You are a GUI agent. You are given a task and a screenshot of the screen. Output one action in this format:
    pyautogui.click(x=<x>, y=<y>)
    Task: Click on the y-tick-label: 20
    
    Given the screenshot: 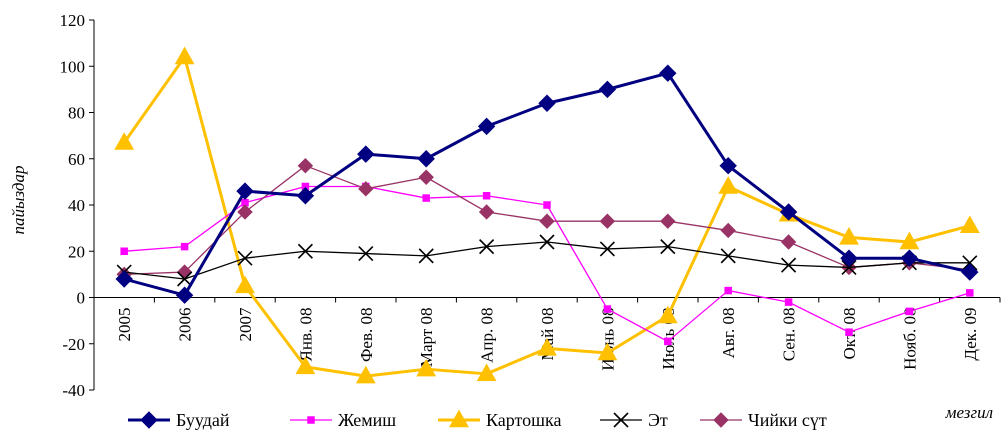 What is the action you would take?
    pyautogui.click(x=76, y=251)
    